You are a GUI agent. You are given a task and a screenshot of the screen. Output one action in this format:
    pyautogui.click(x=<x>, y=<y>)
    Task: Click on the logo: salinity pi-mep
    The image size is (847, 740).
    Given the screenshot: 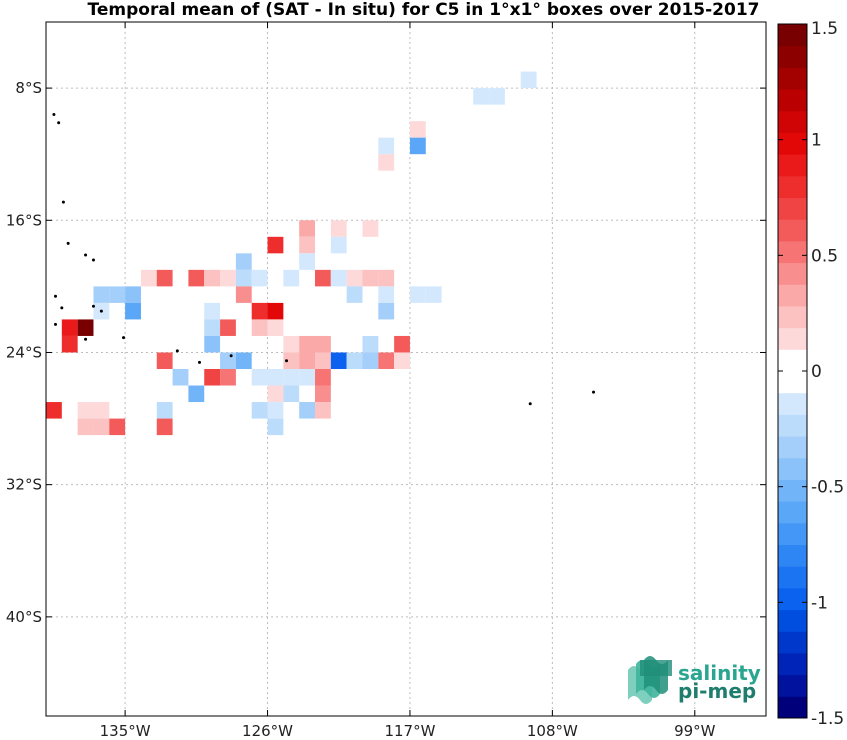 What is the action you would take?
    pyautogui.click(x=694, y=680)
    